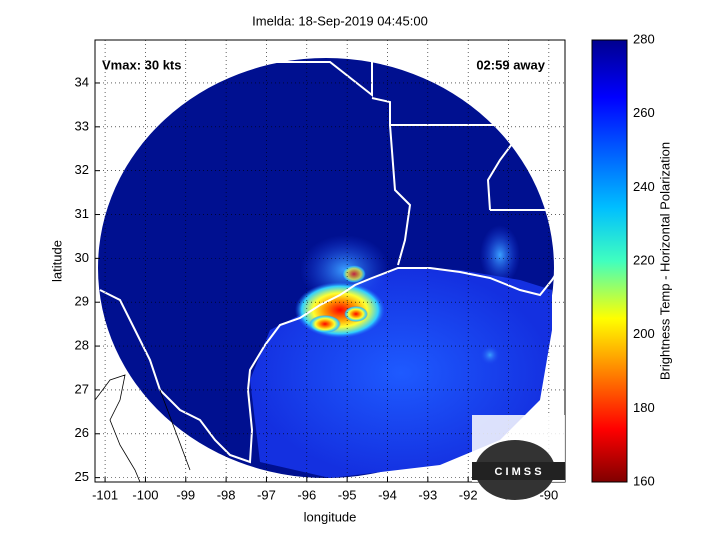 This screenshot has width=720, height=545. What do you see at coordinates (644, 259) in the screenshot?
I see `colorbar-tick-label: 220` at bounding box center [644, 259].